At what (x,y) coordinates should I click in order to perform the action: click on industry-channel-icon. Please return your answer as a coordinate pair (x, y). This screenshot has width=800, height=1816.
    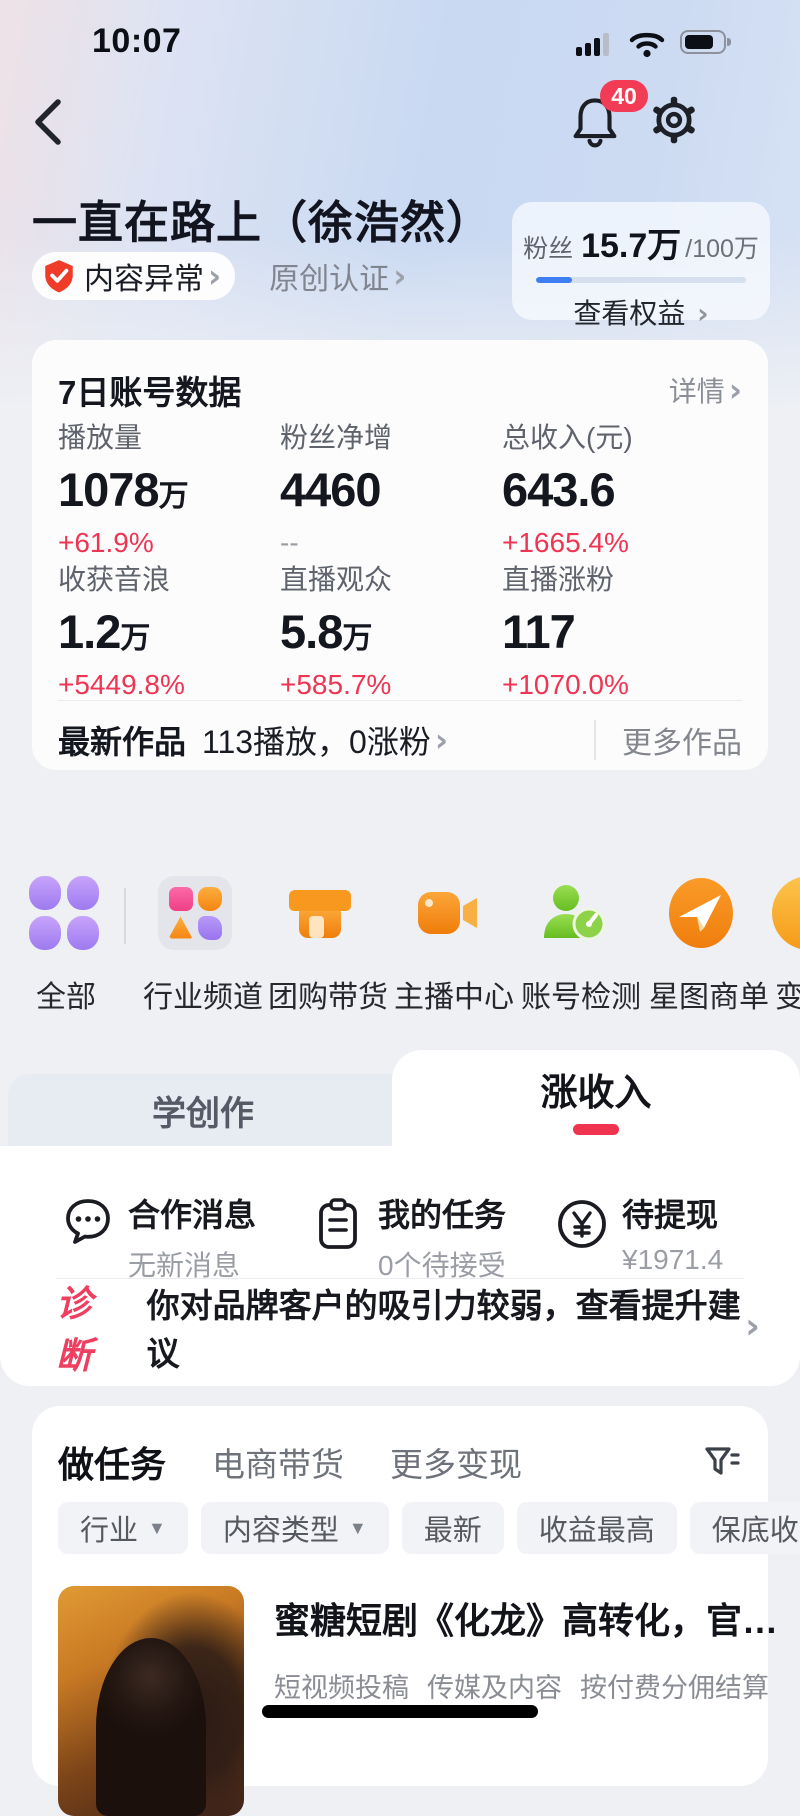
    Looking at the image, I should click on (195, 913).